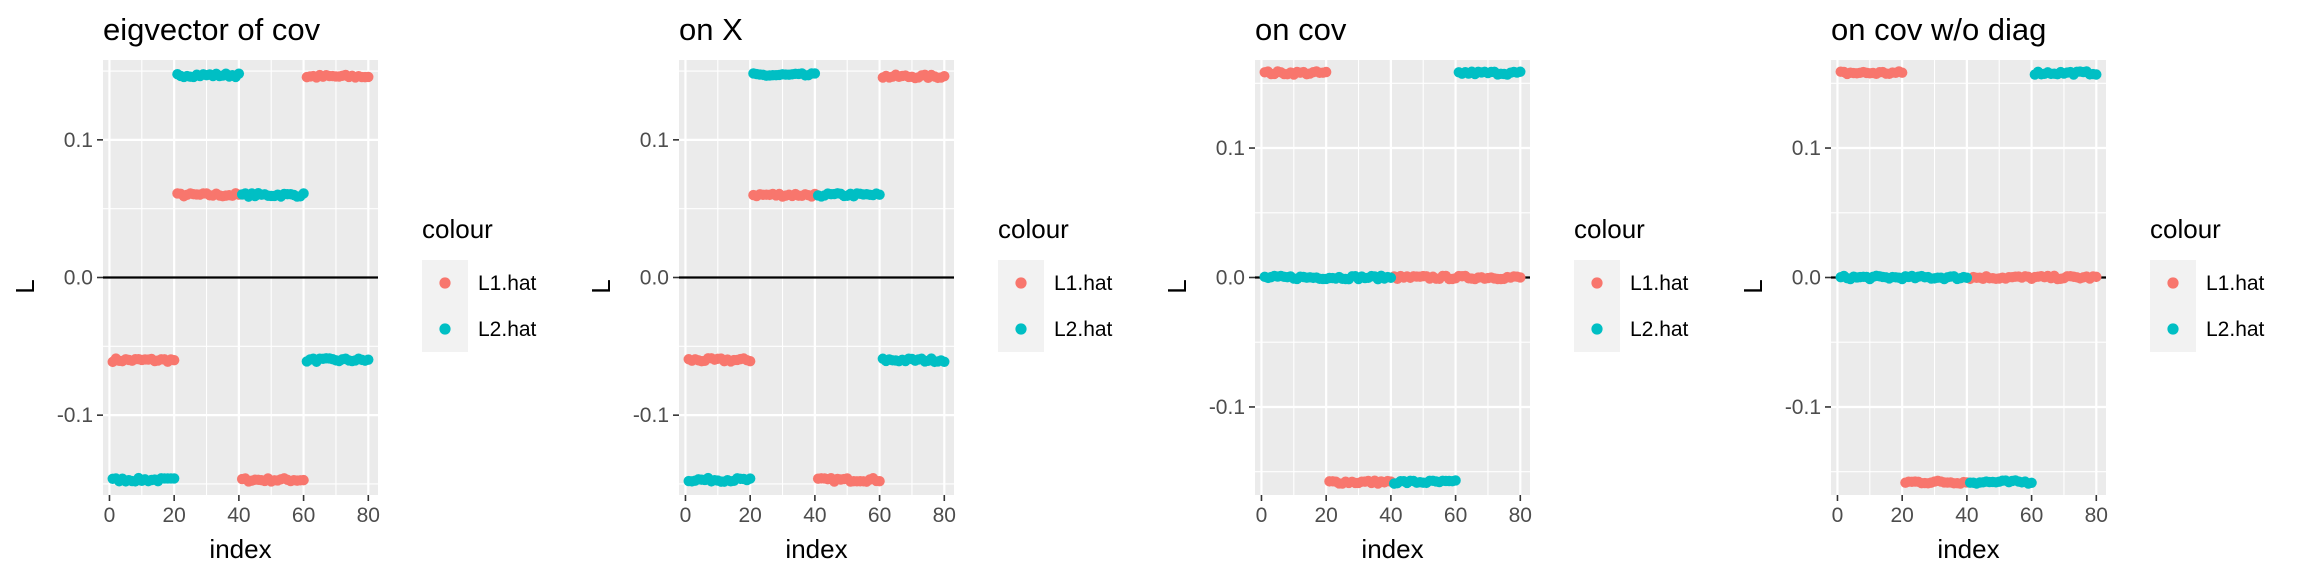  Describe the element at coordinates (212, 29) in the screenshot. I see `chart-title: eigvector of cov` at that location.